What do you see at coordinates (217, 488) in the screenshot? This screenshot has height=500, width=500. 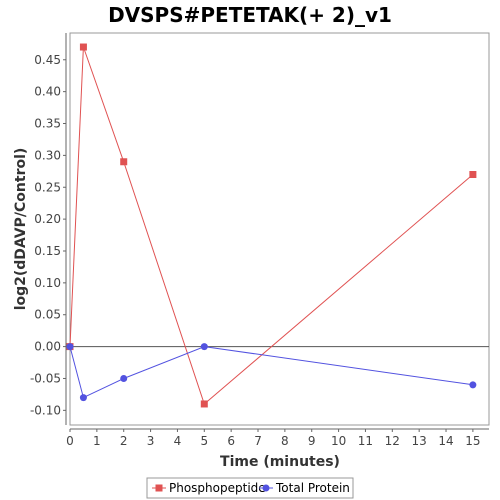 I see `legend-label: Phosphopeptide` at bounding box center [217, 488].